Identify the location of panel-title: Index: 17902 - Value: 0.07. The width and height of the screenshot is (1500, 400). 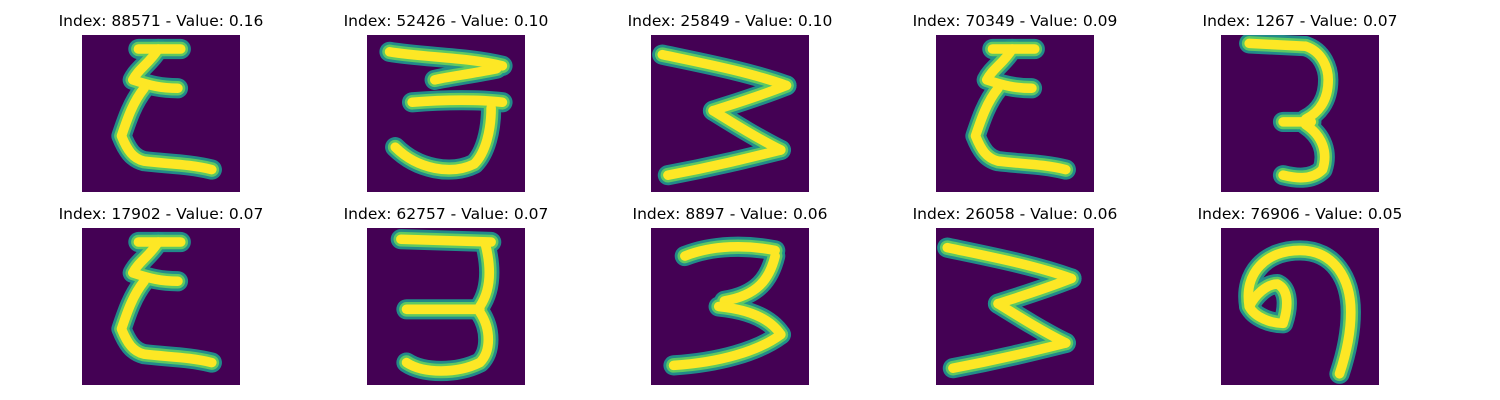
(161, 214).